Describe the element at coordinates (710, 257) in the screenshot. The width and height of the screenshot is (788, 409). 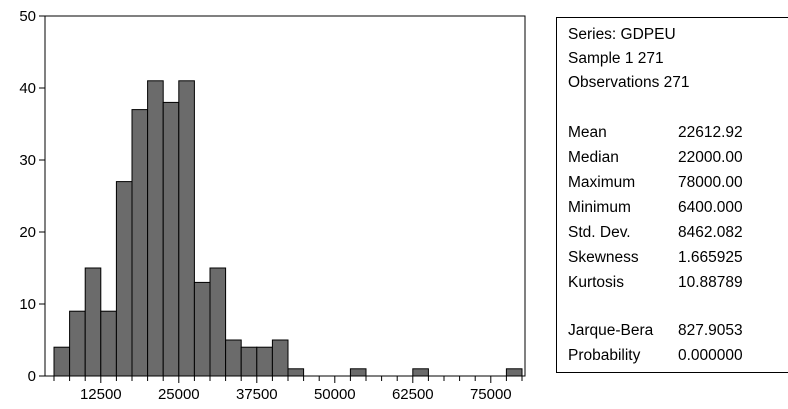
I see `stat-value-skewness: 1.665925` at that location.